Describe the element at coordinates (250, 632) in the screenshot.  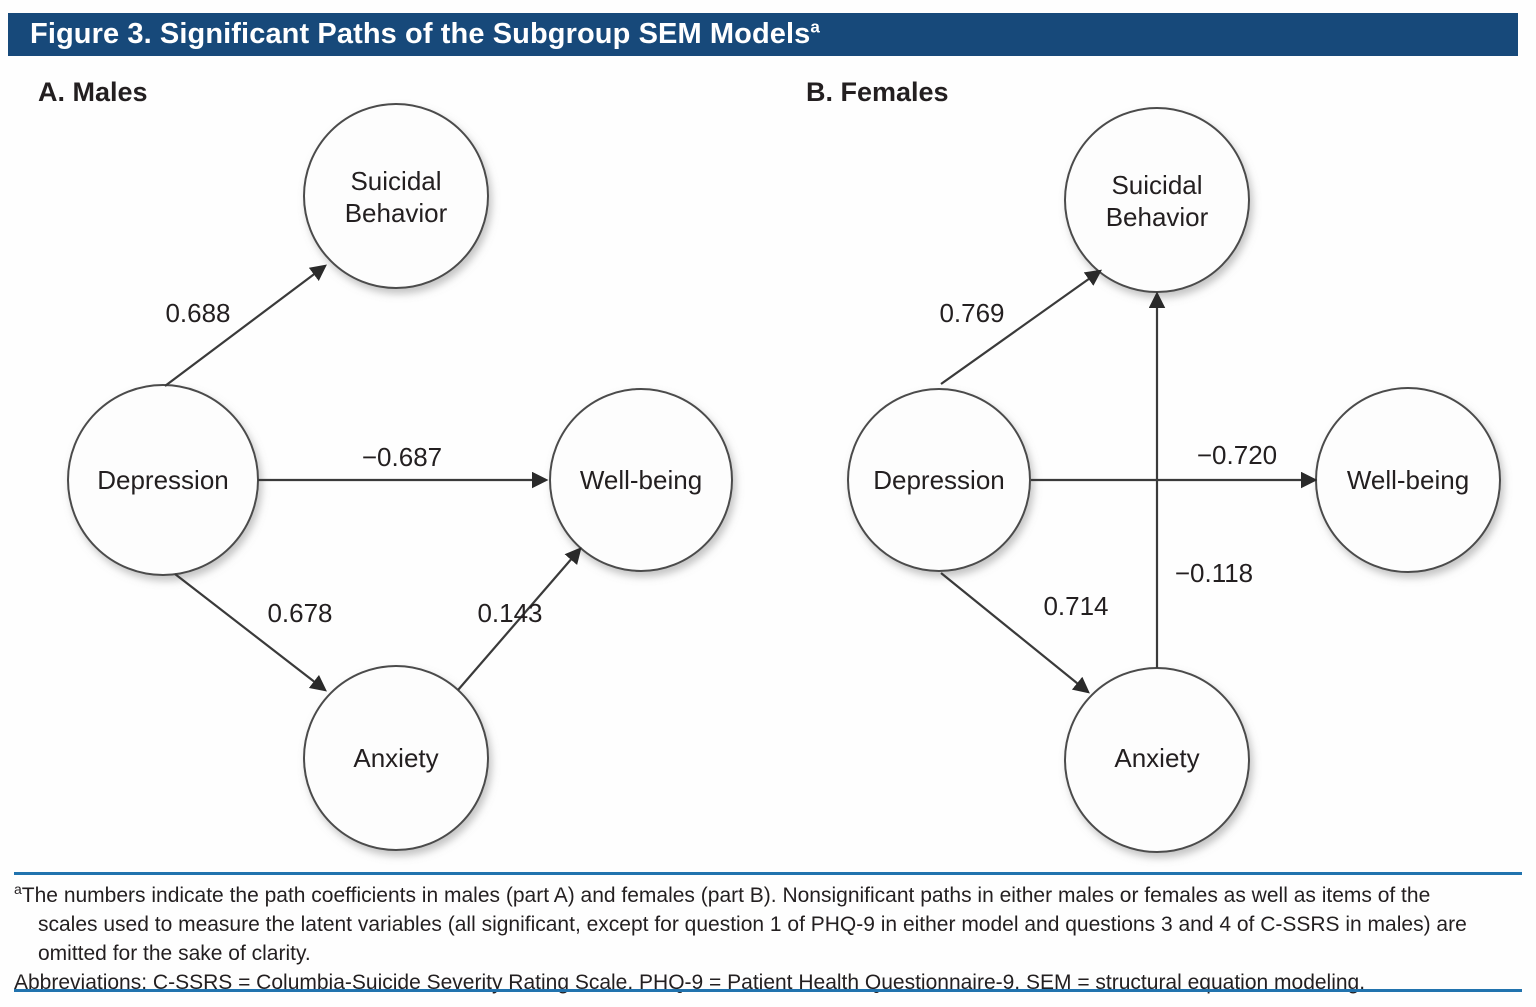
I see `path-arrow-depression-anxiety-a` at that location.